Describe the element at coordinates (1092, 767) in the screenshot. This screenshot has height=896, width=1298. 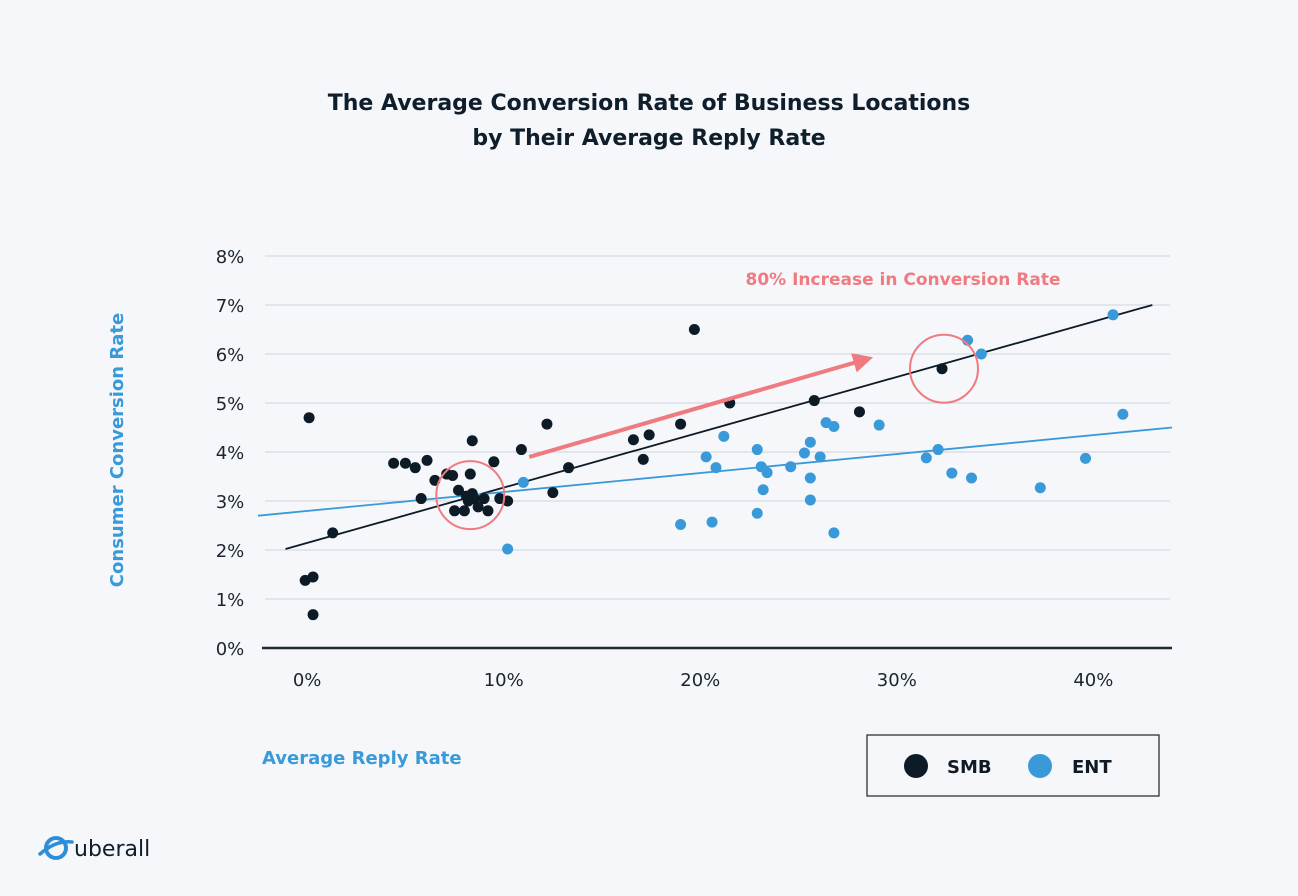
I see `legend-ent-label: ENT` at that location.